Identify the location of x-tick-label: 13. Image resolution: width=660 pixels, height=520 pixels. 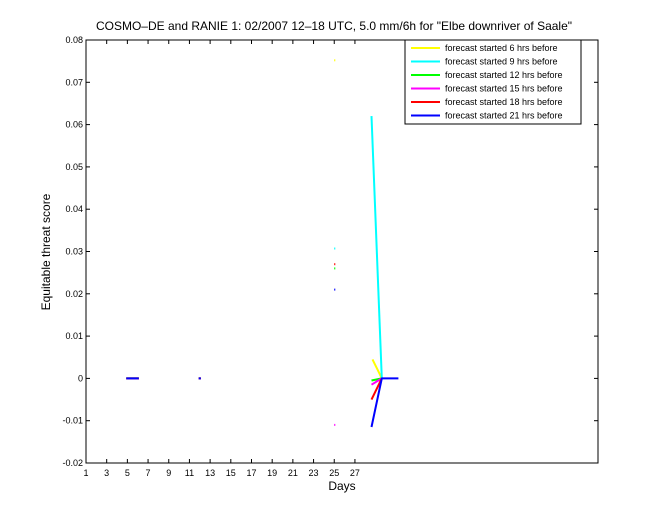
(210, 473).